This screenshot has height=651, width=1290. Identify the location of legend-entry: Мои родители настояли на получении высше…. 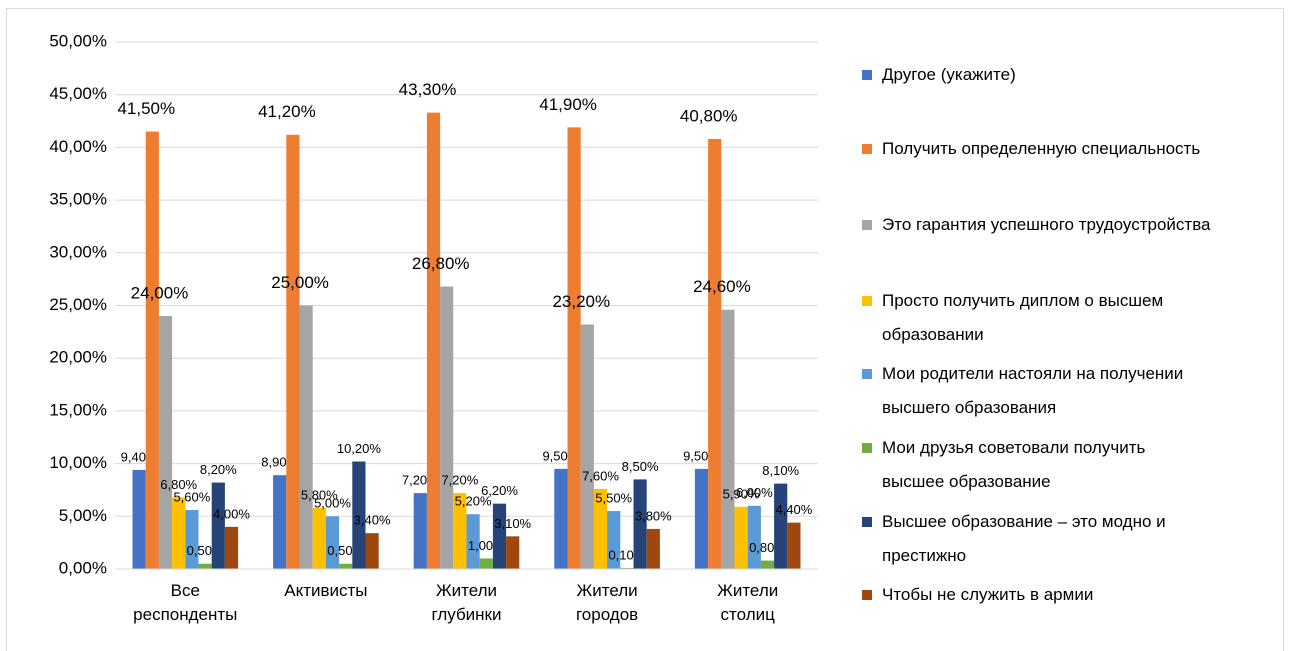
(1037, 391).